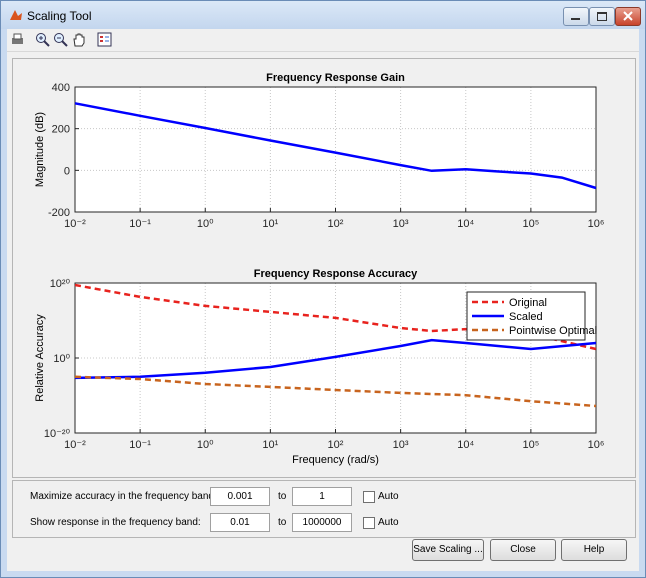 Image resolution: width=646 pixels, height=578 pixels. I want to click on help-button: Help, so click(594, 550).